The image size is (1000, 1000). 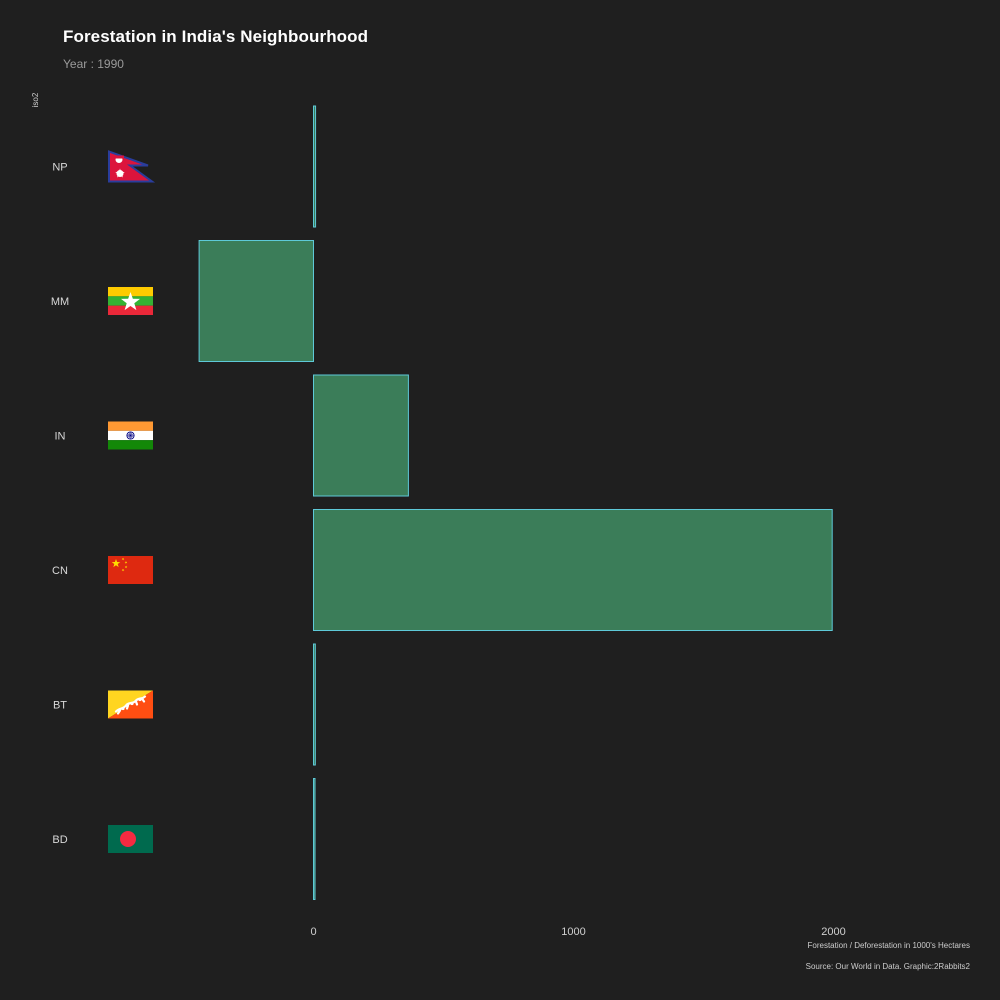 I want to click on myanmar-flag, so click(x=130, y=301).